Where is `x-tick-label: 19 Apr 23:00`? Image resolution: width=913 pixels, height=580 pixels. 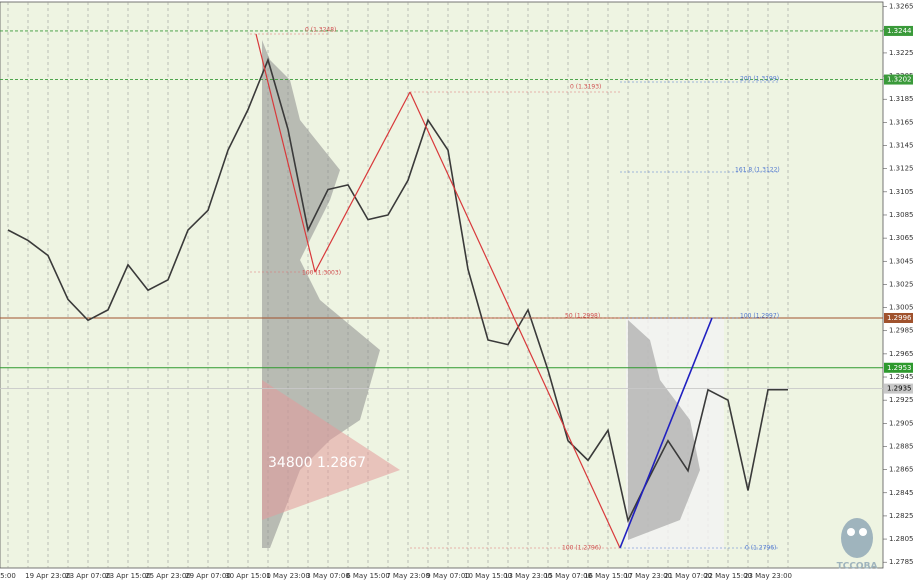
x-tick-label: 19 Apr 23:00 is located at coordinates (48, 576).